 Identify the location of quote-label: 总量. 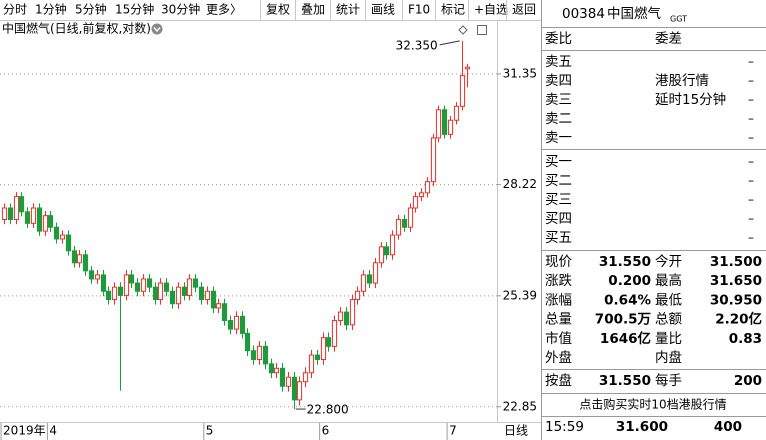
(558, 320).